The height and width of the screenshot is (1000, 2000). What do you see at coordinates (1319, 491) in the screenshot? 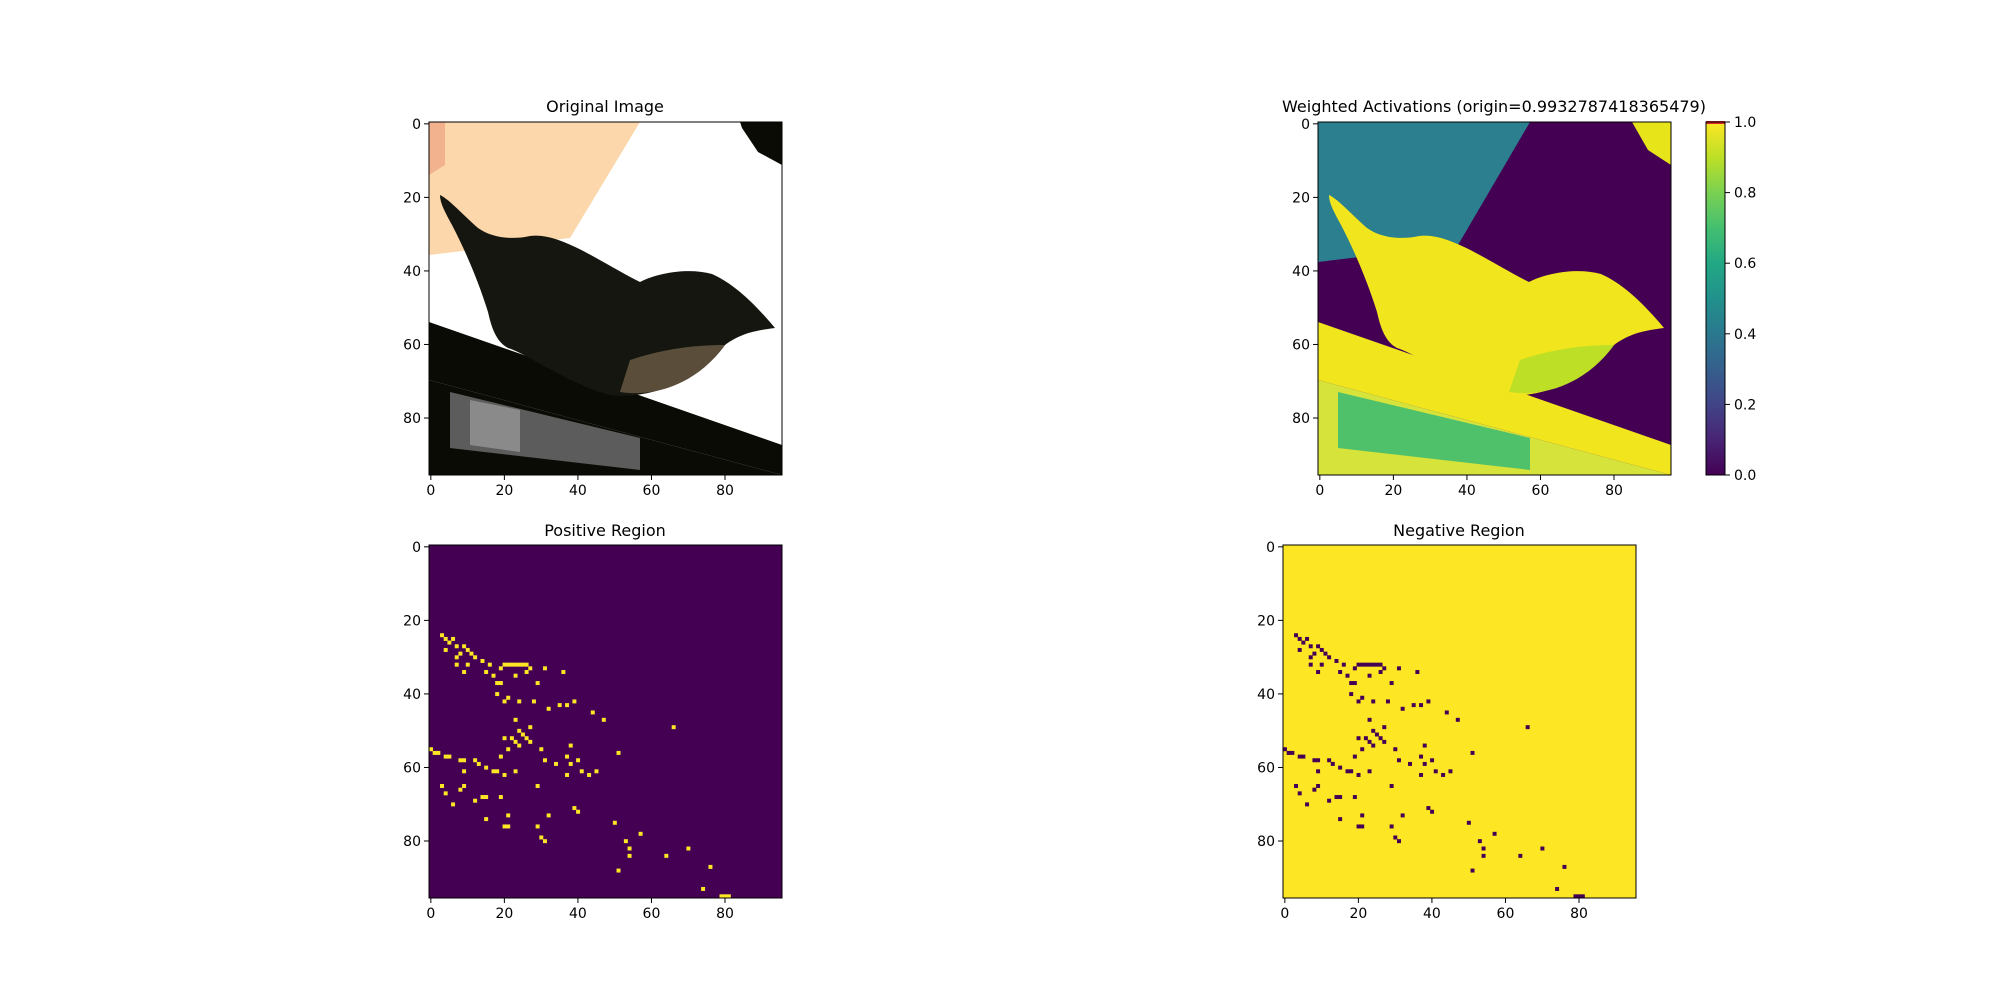
I see `x-tick-label: 0` at bounding box center [1319, 491].